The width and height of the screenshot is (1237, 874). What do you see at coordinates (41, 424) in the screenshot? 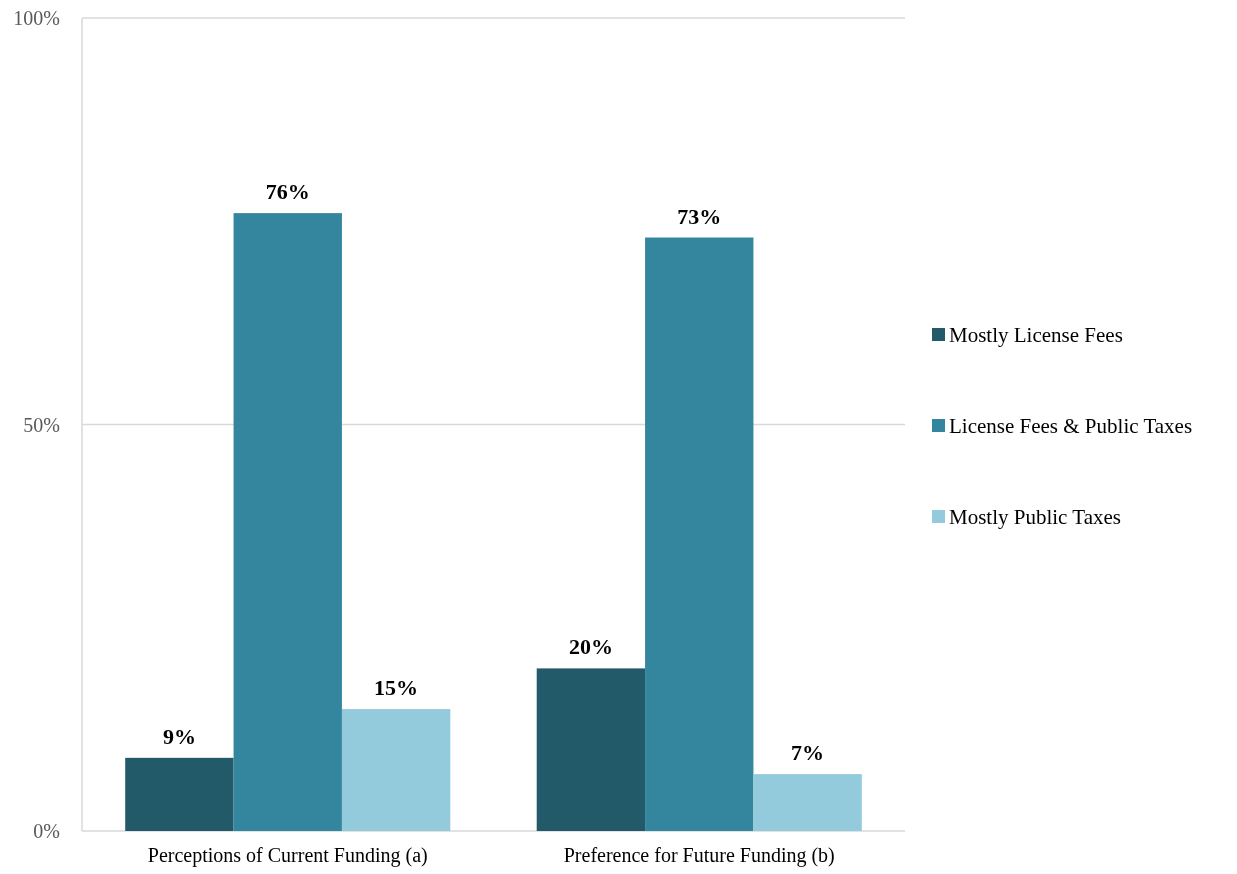
I see `y-tick-label: 50%` at bounding box center [41, 424].